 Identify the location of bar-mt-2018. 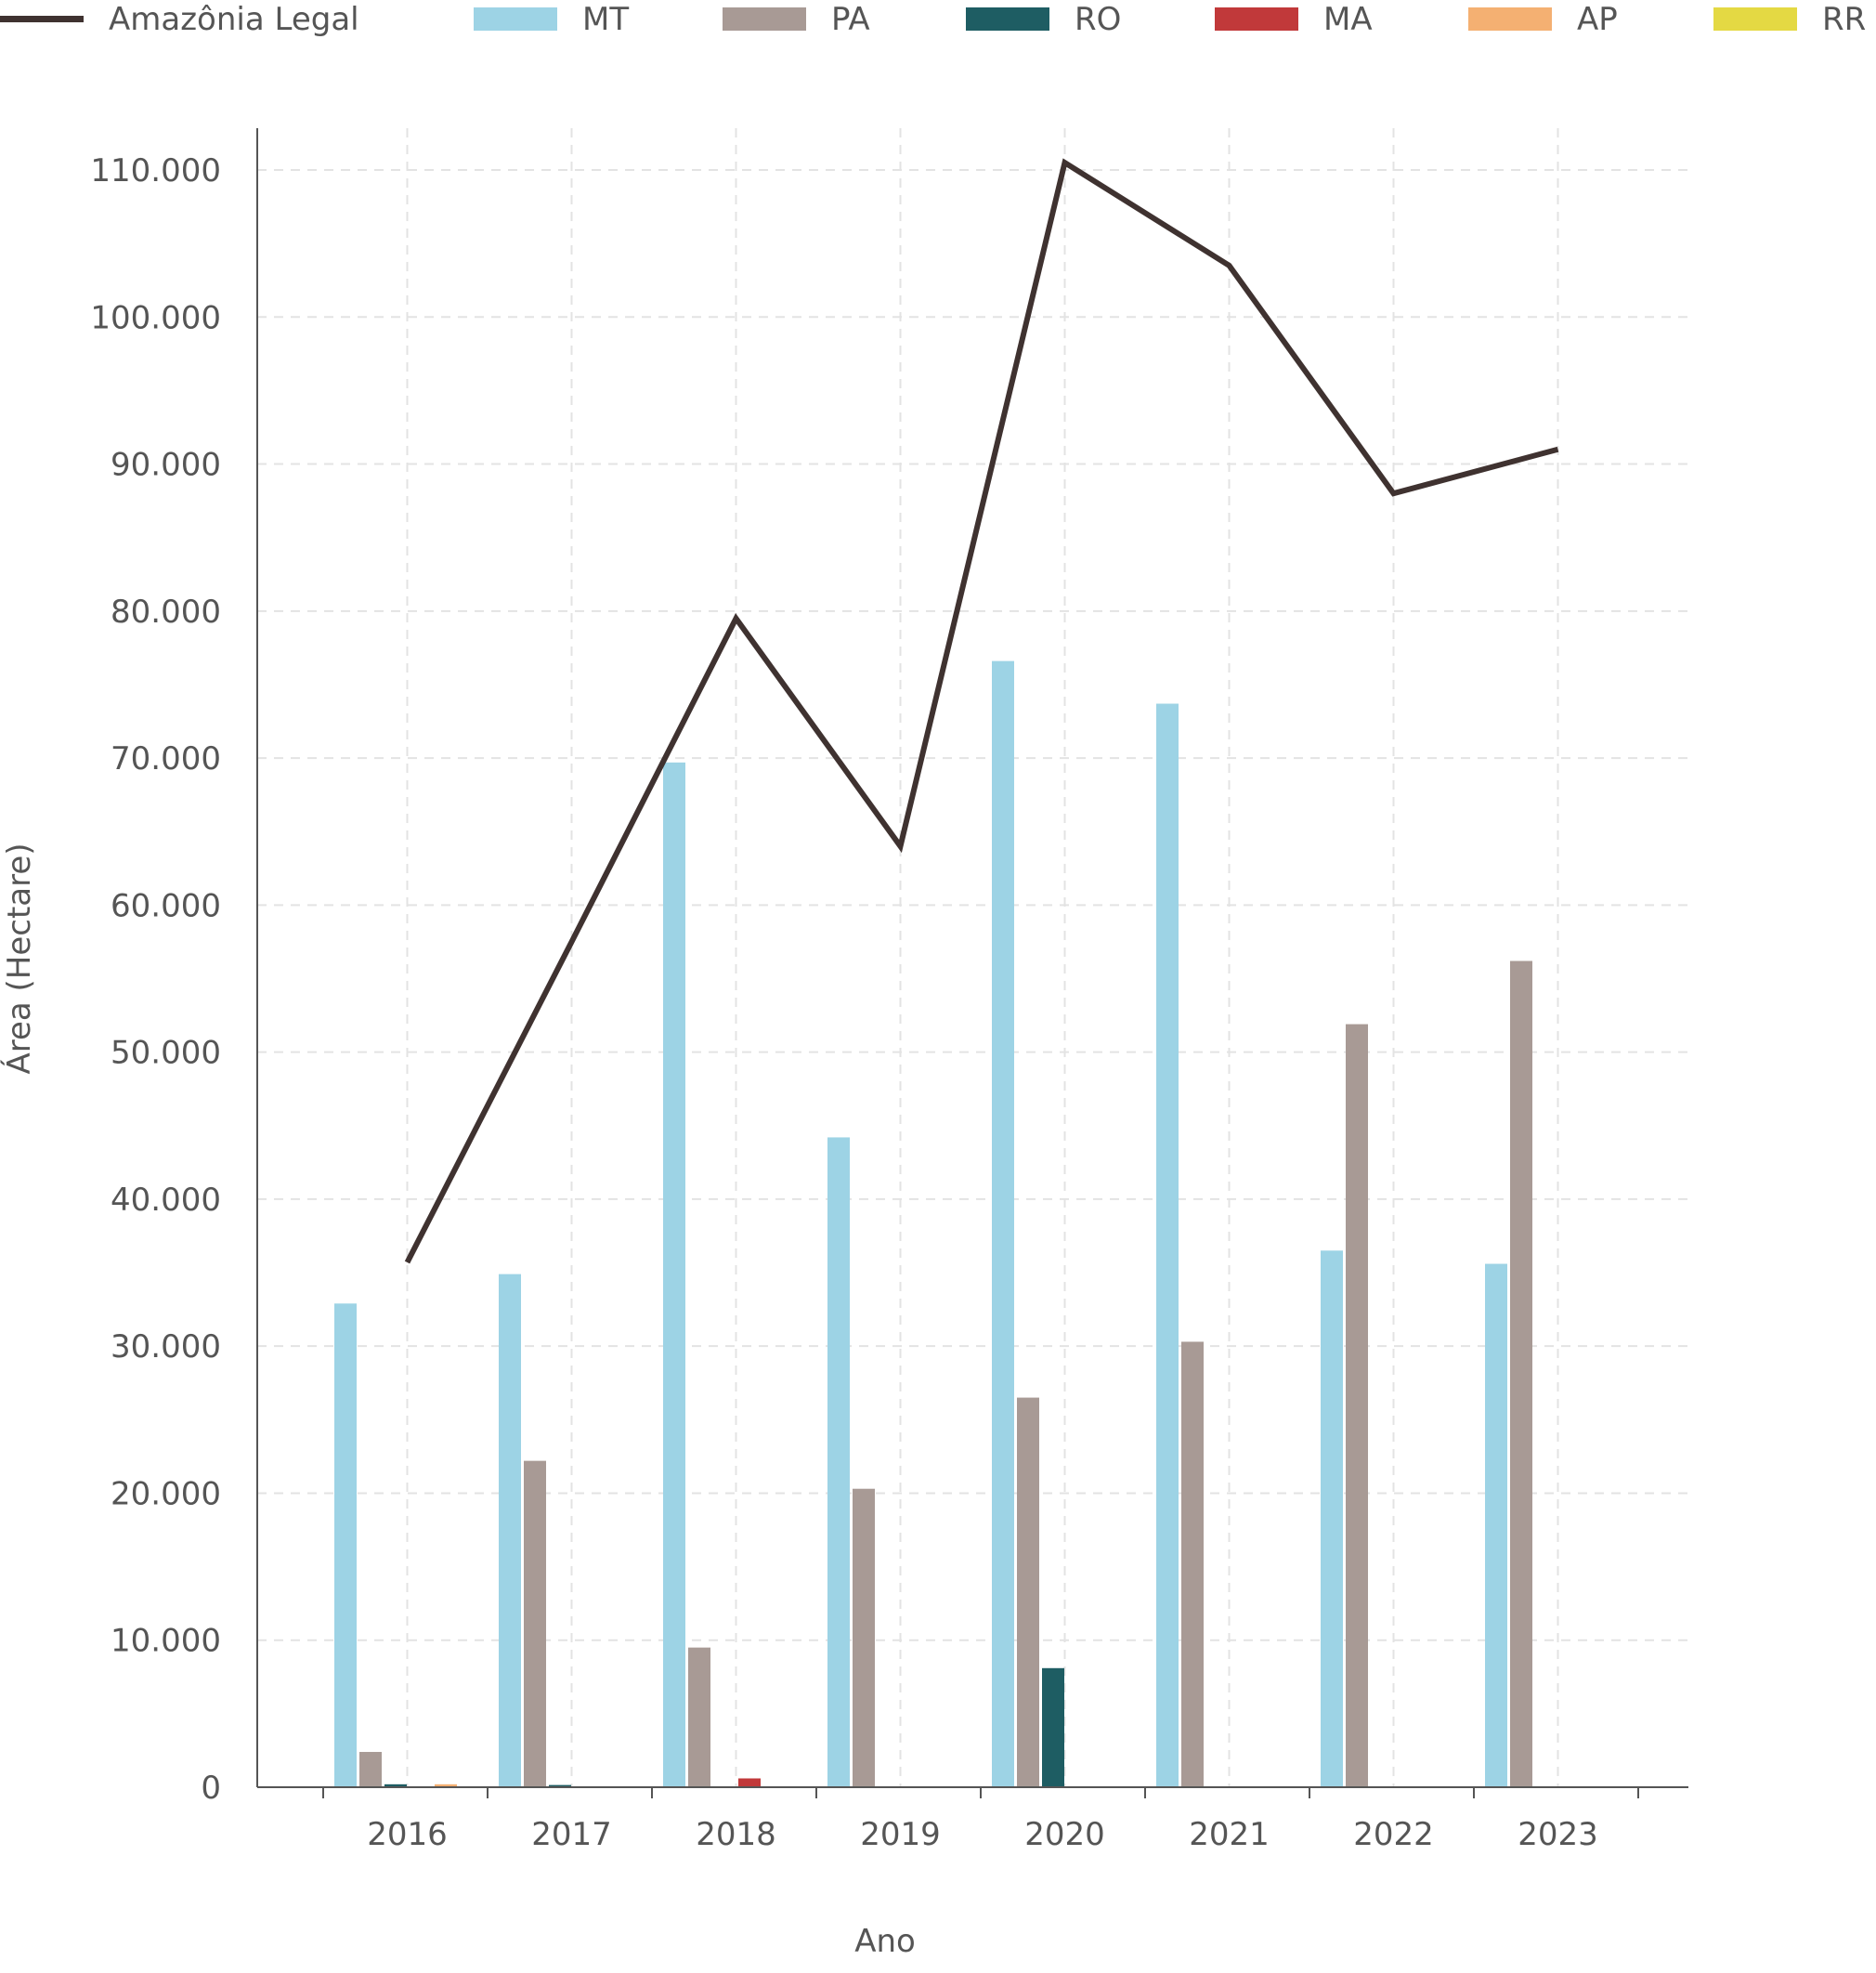
(674, 1274).